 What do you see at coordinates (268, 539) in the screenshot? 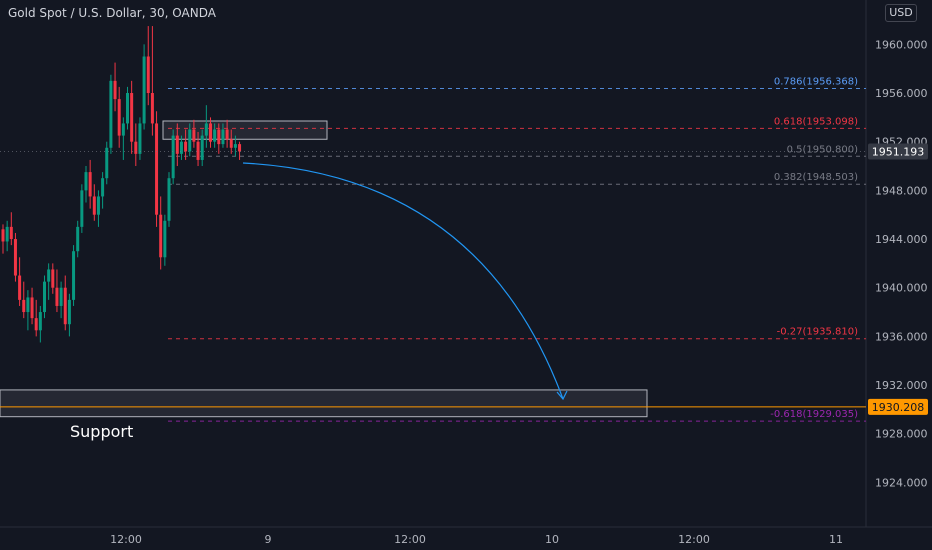
I see `x-tick-label: 9` at bounding box center [268, 539].